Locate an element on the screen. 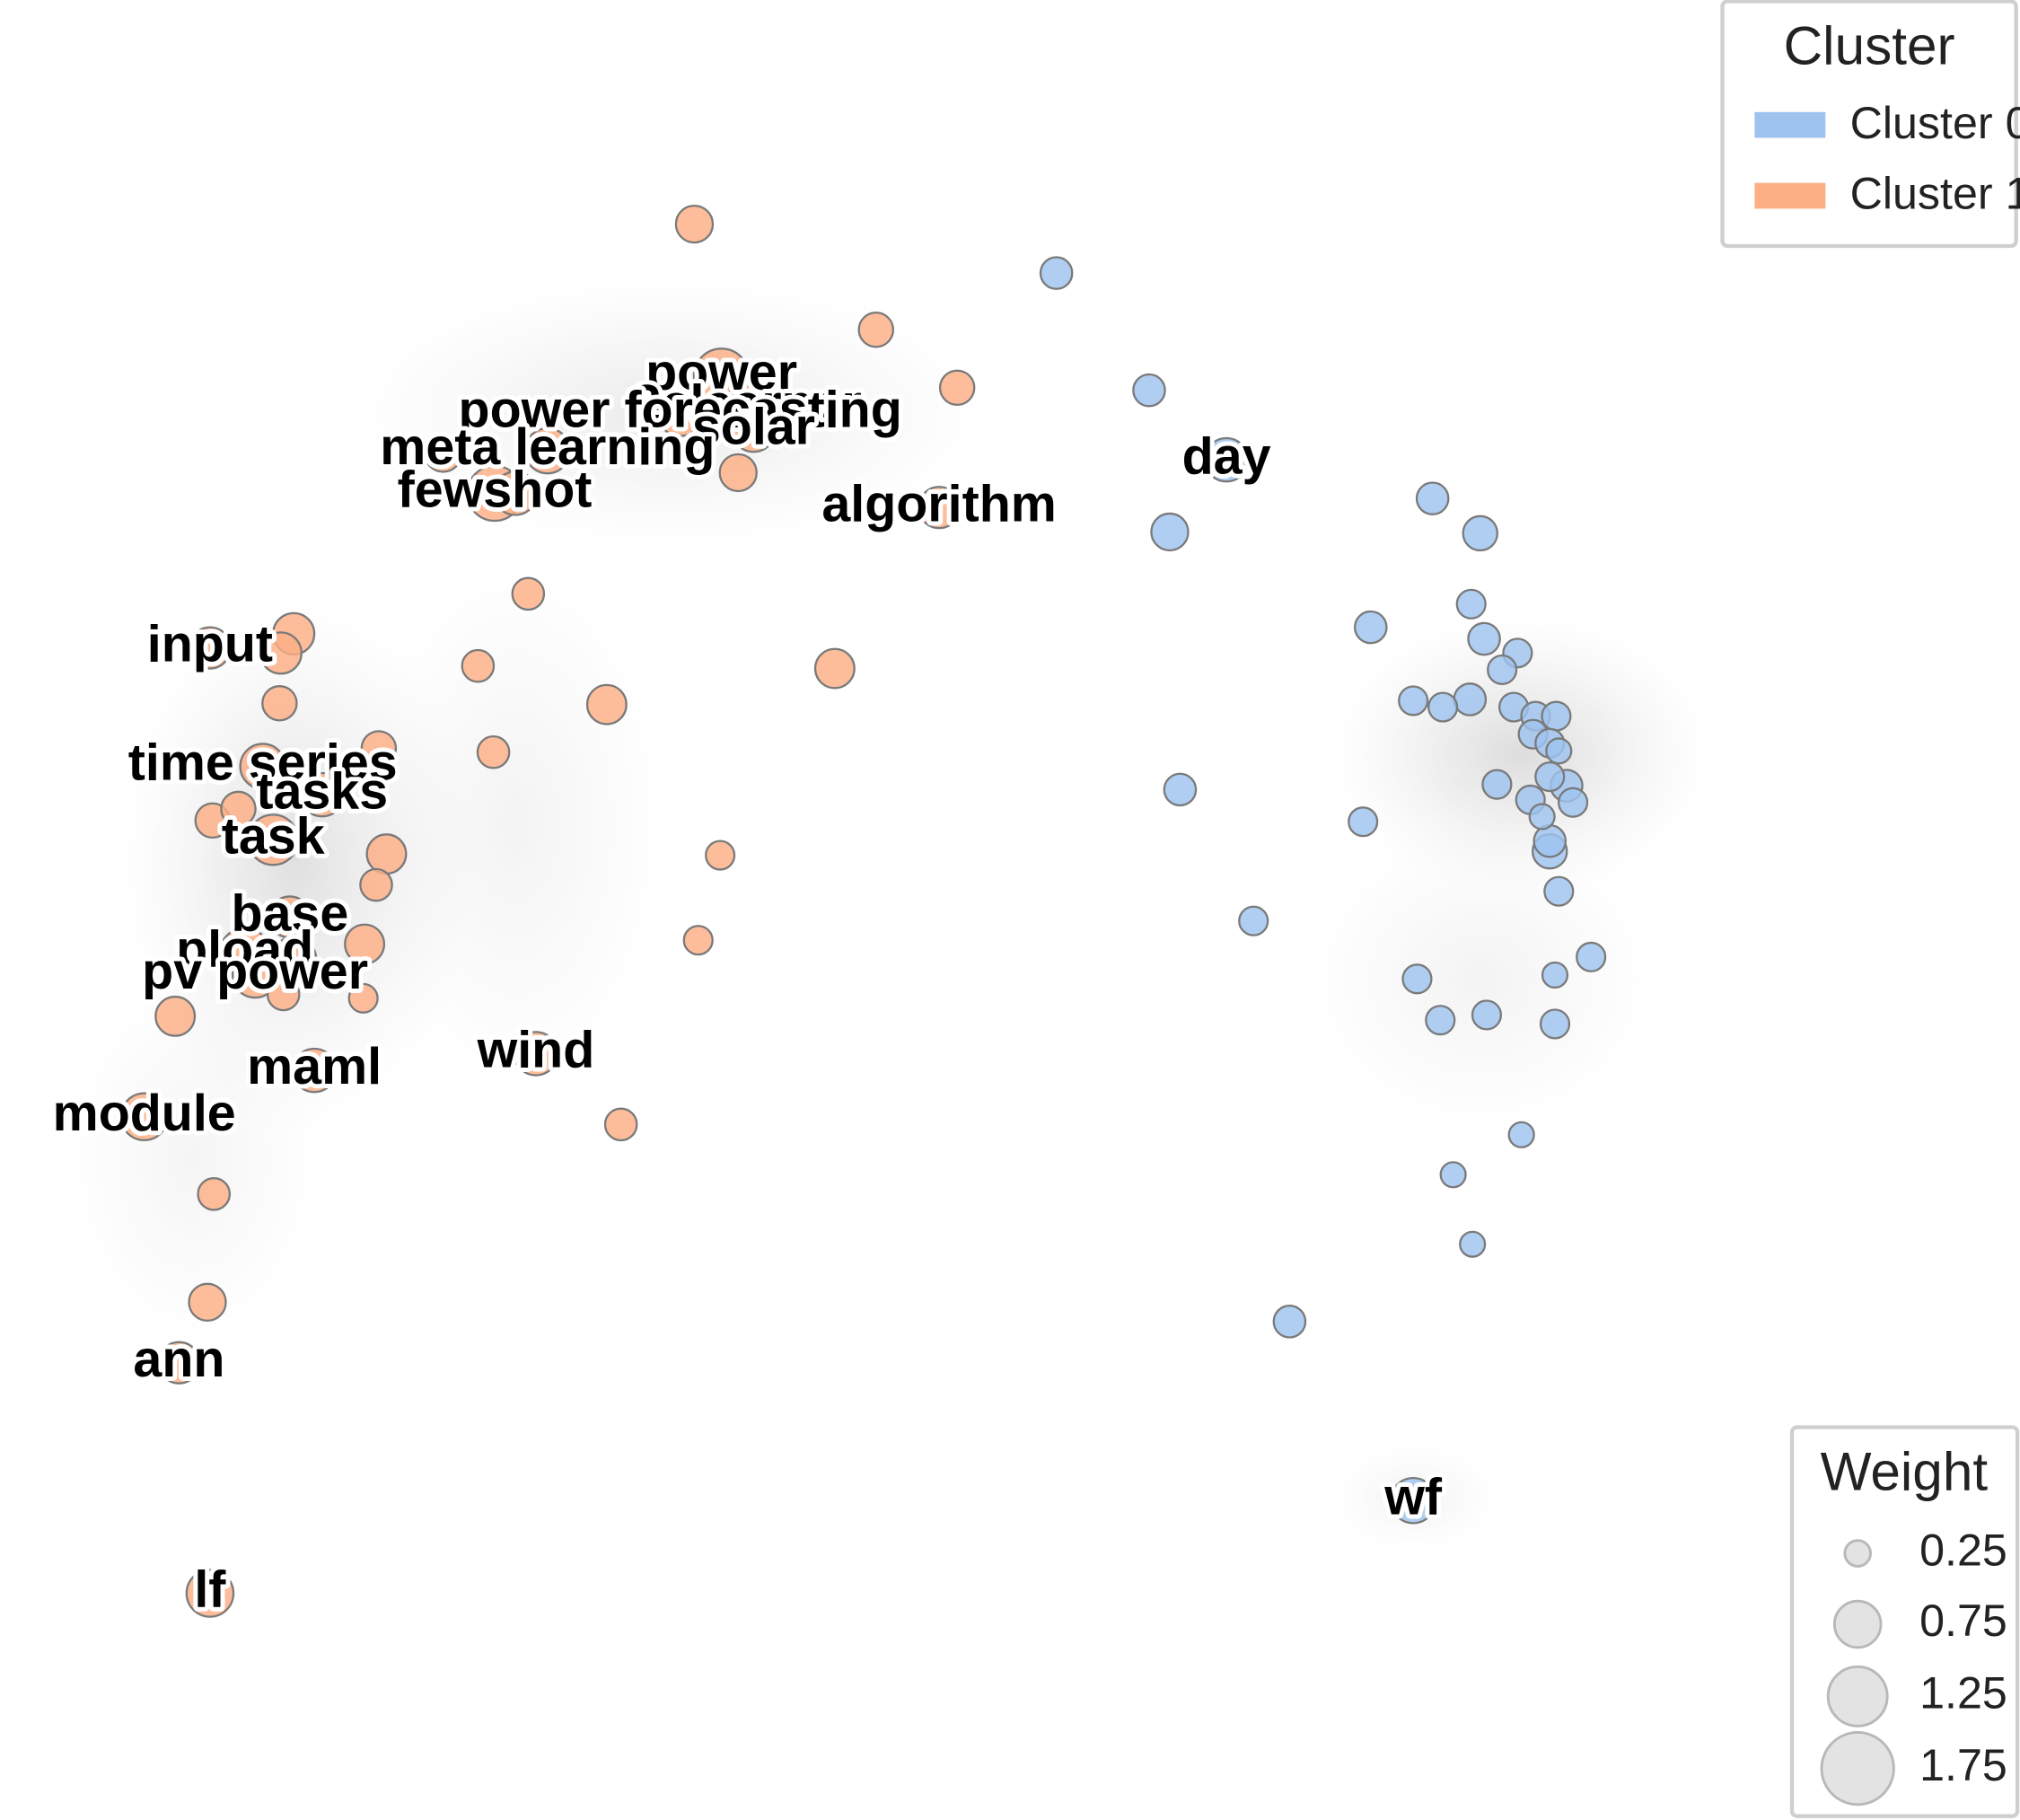 The image size is (2020, 1820). weight-legend-title: Weight is located at coordinates (1905, 1471).